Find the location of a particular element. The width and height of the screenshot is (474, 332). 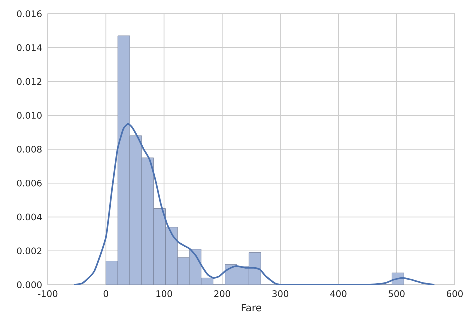

y-tick-label: 0.004 is located at coordinates (29, 217).